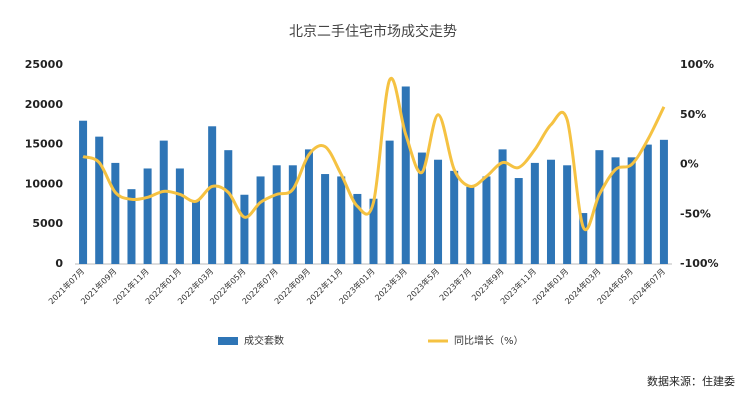 The image size is (746, 402). Describe the element at coordinates (691, 381) in the screenshot. I see `source: 数据来源：住建委` at that location.